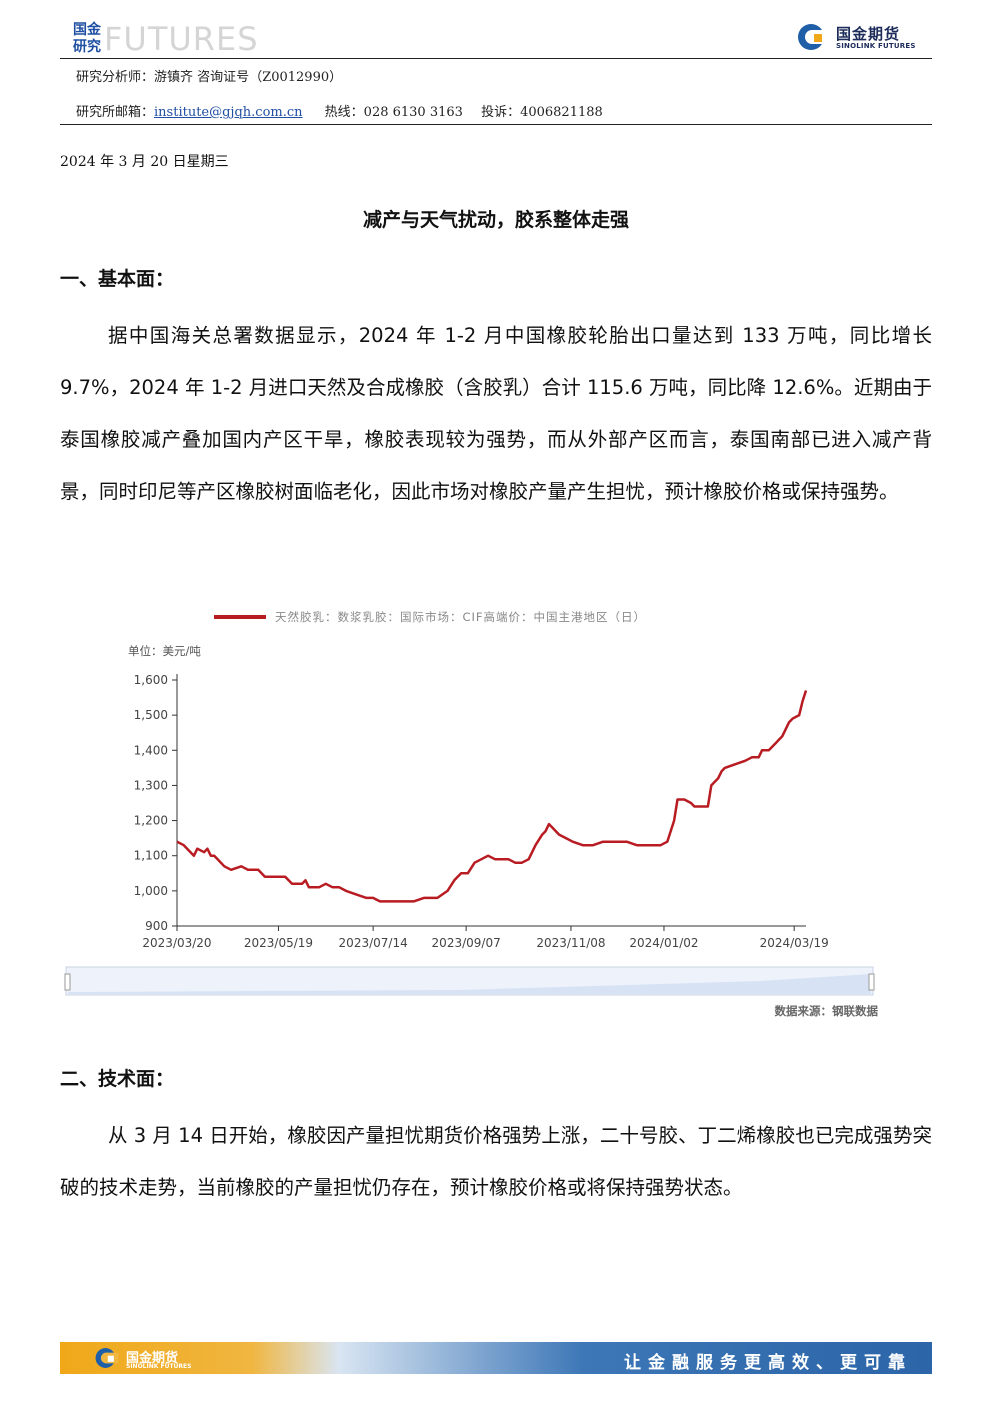  What do you see at coordinates (871, 982) in the screenshot?
I see `zoom-handle-right` at bounding box center [871, 982].